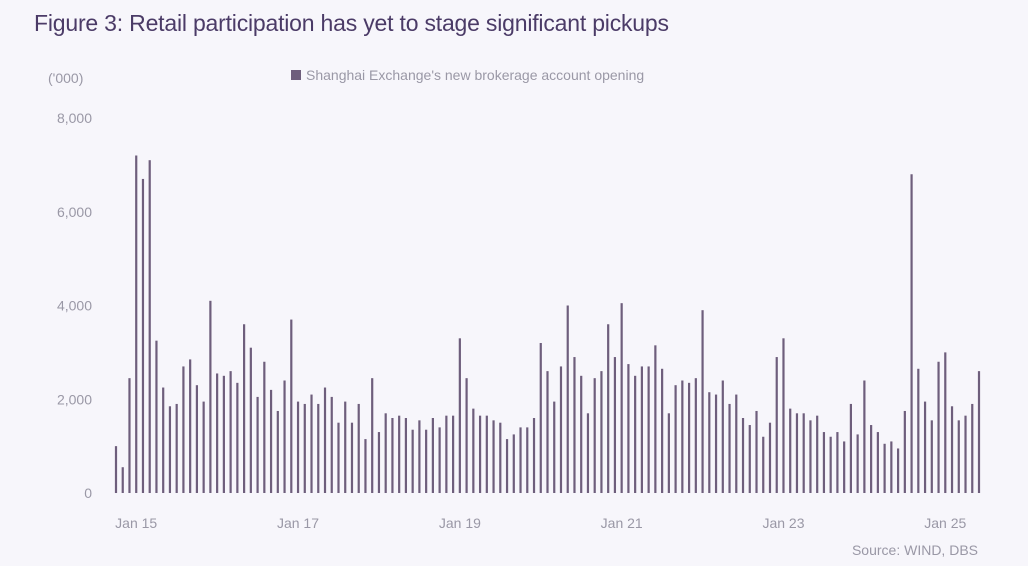 The image size is (1028, 566). What do you see at coordinates (136, 523) in the screenshot?
I see `x-tick-label: Jan 15` at bounding box center [136, 523].